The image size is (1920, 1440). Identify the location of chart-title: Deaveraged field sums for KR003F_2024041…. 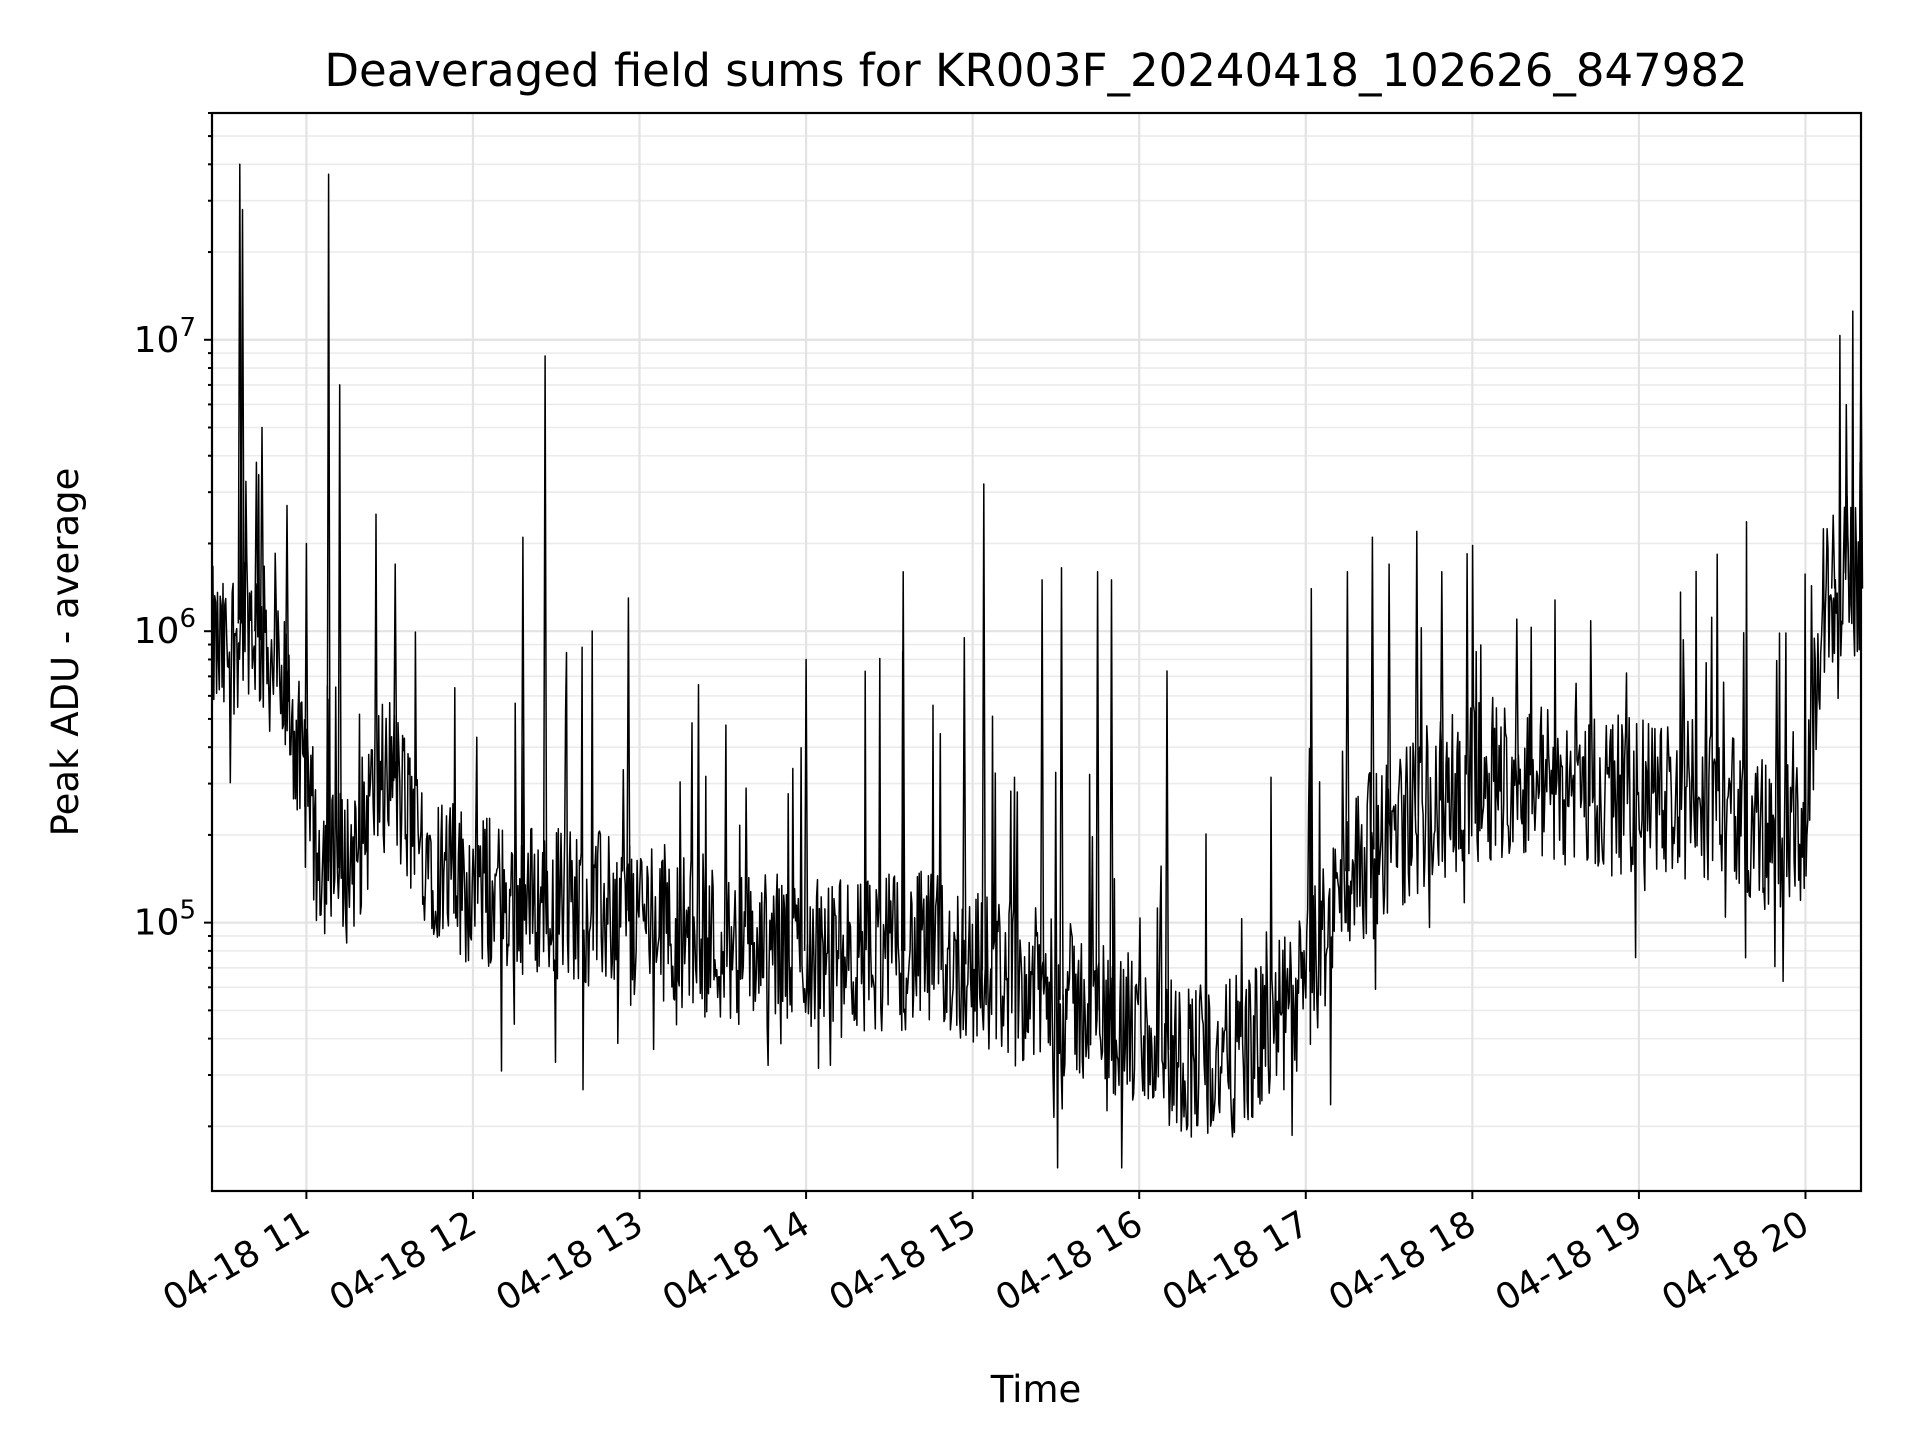
(1035, 70).